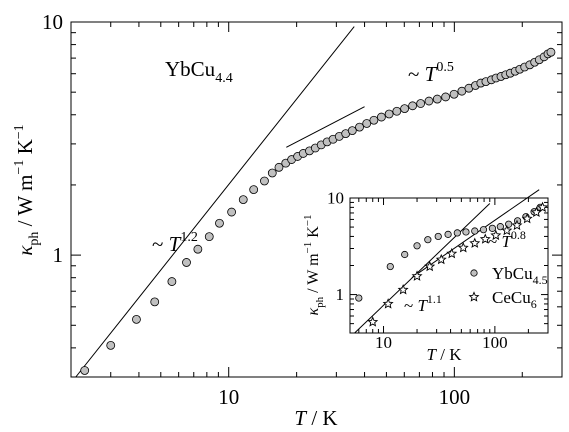 This screenshot has height=432, width=569. I want to click on main-x-axis-label: T / K, so click(315, 418).